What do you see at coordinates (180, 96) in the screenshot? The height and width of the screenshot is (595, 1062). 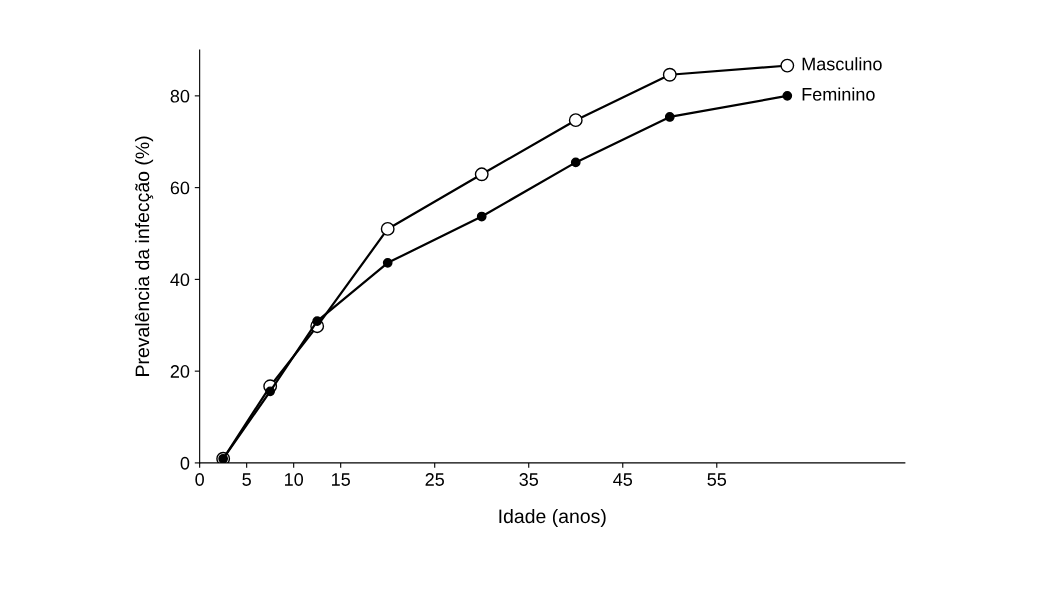 I see `y-tick-label: 80` at bounding box center [180, 96].